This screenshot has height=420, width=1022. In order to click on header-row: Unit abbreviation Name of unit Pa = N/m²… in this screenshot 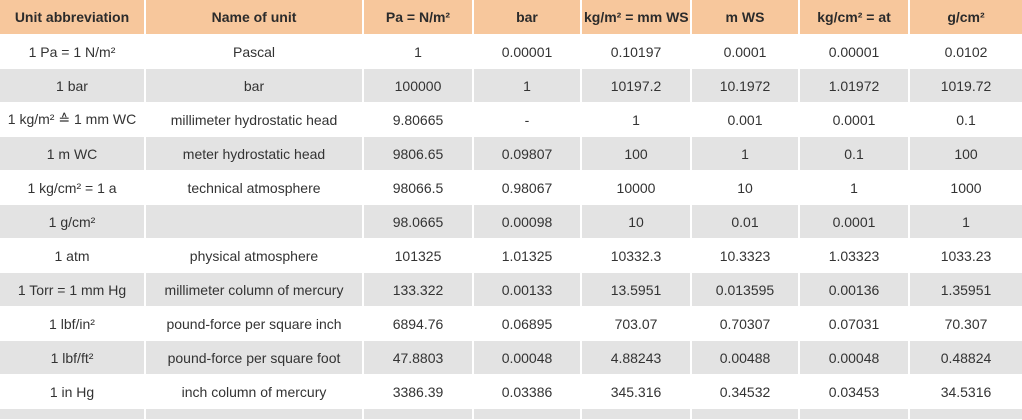, I will do `click(511, 17)`.